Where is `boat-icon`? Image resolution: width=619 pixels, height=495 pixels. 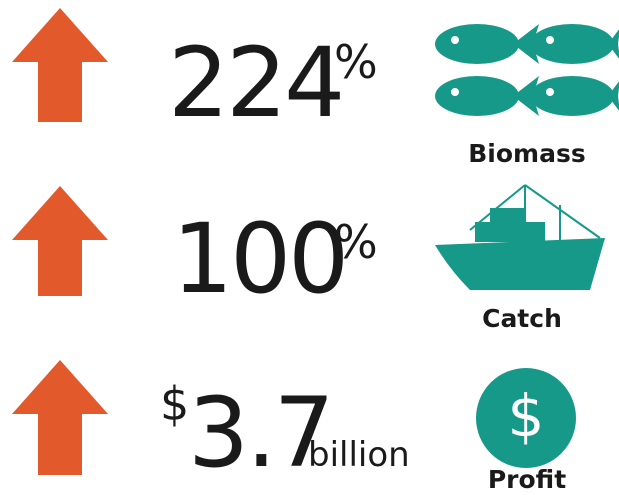 boat-icon is located at coordinates (520, 237).